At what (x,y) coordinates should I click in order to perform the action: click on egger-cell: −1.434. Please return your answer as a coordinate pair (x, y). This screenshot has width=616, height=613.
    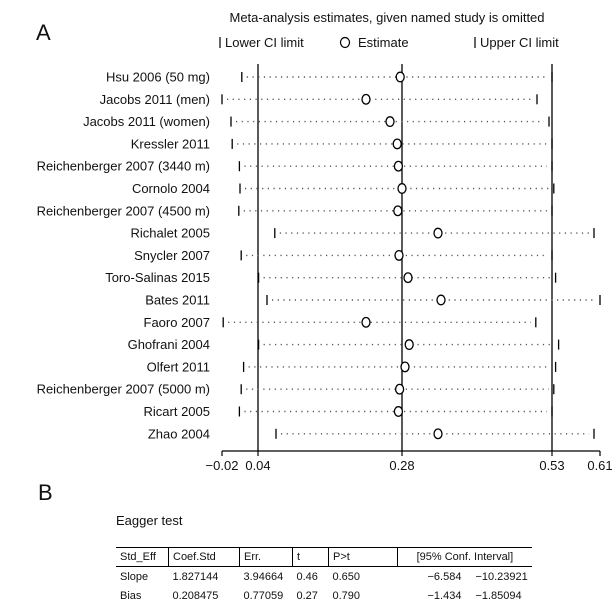
    Looking at the image, I should click on (444, 596).